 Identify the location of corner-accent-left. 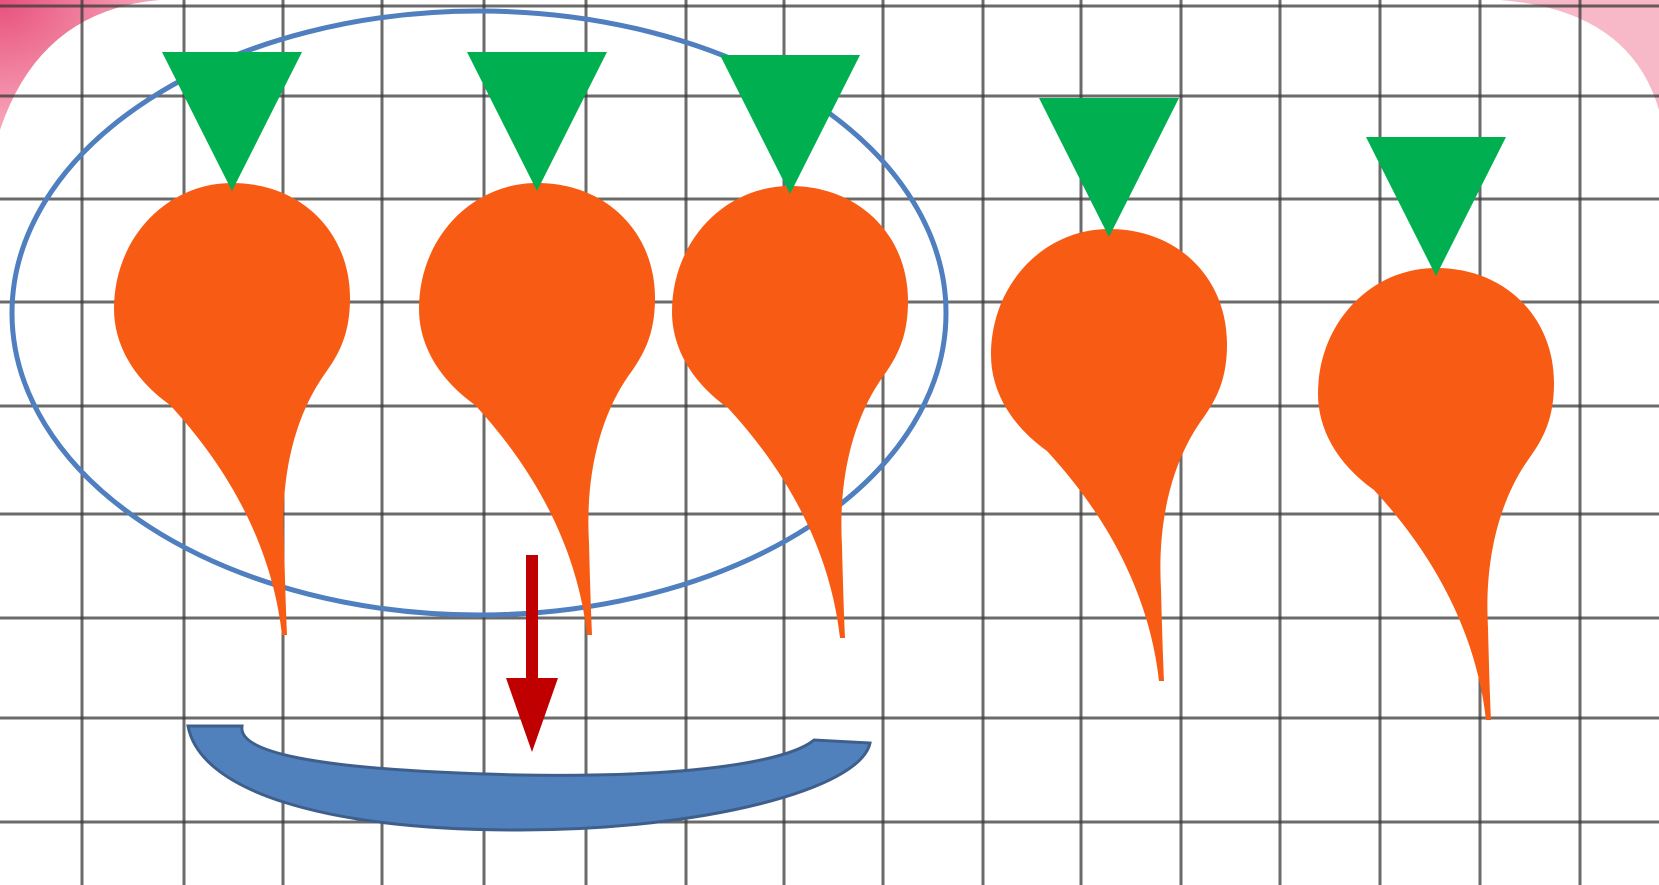
(80, 65).